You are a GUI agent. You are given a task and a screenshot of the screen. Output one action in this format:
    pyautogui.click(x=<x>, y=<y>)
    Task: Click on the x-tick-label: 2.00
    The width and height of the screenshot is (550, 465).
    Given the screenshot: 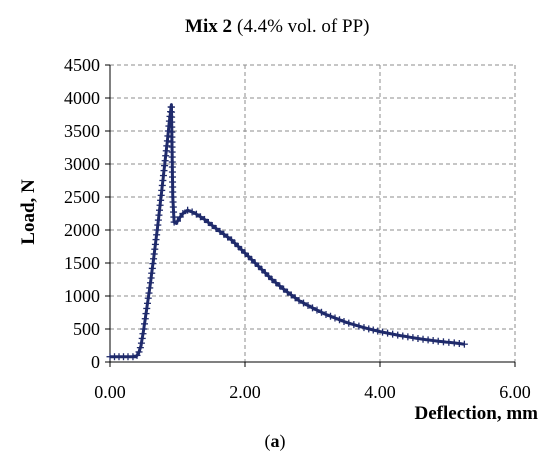 What is the action you would take?
    pyautogui.click(x=245, y=392)
    